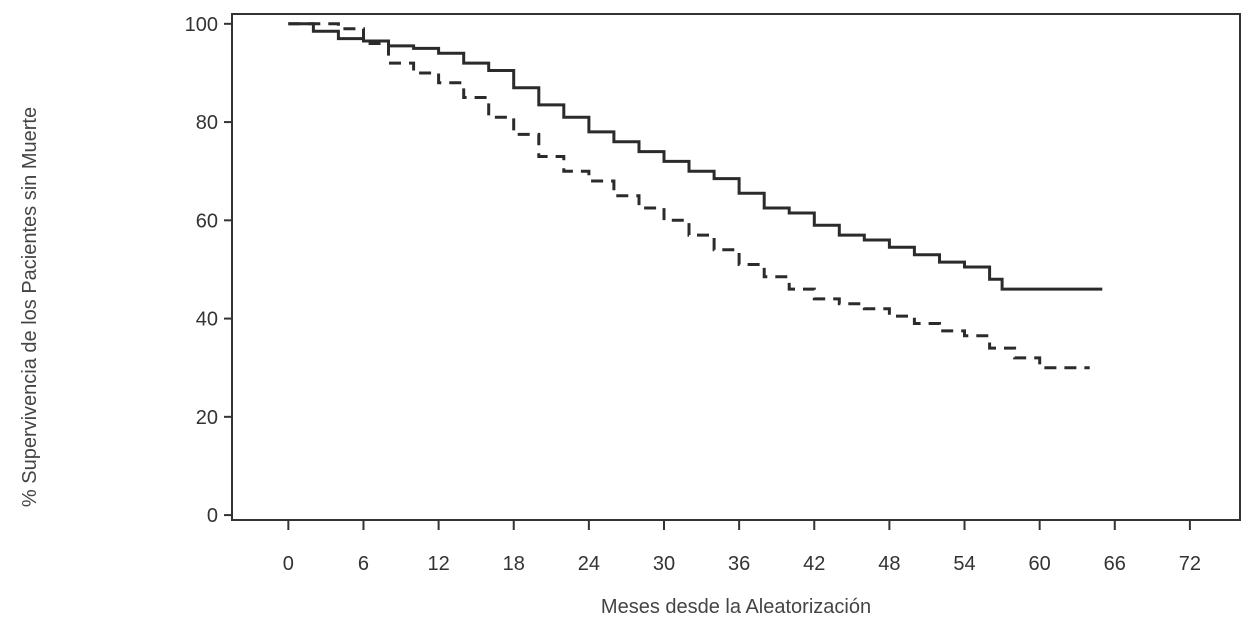 This screenshot has width=1250, height=626. Describe the element at coordinates (1115, 564) in the screenshot. I see `x-tick-label: 66` at that location.